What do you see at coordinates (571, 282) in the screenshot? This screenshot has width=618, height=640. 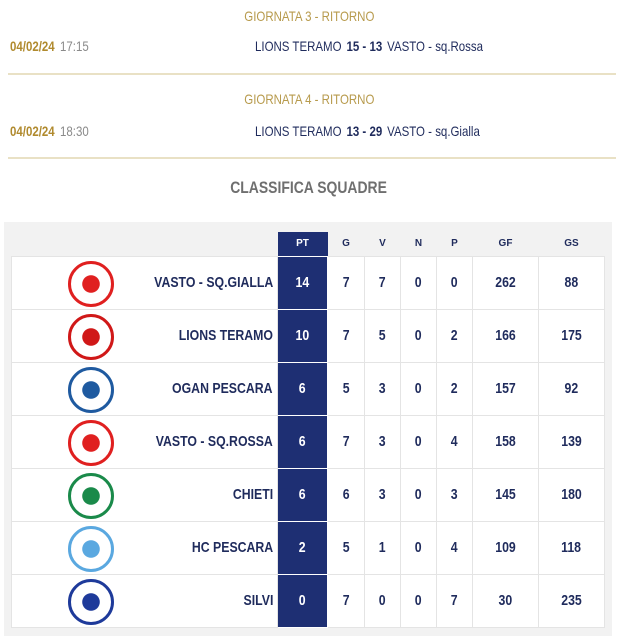 I see `stat-gs: 88` at bounding box center [571, 282].